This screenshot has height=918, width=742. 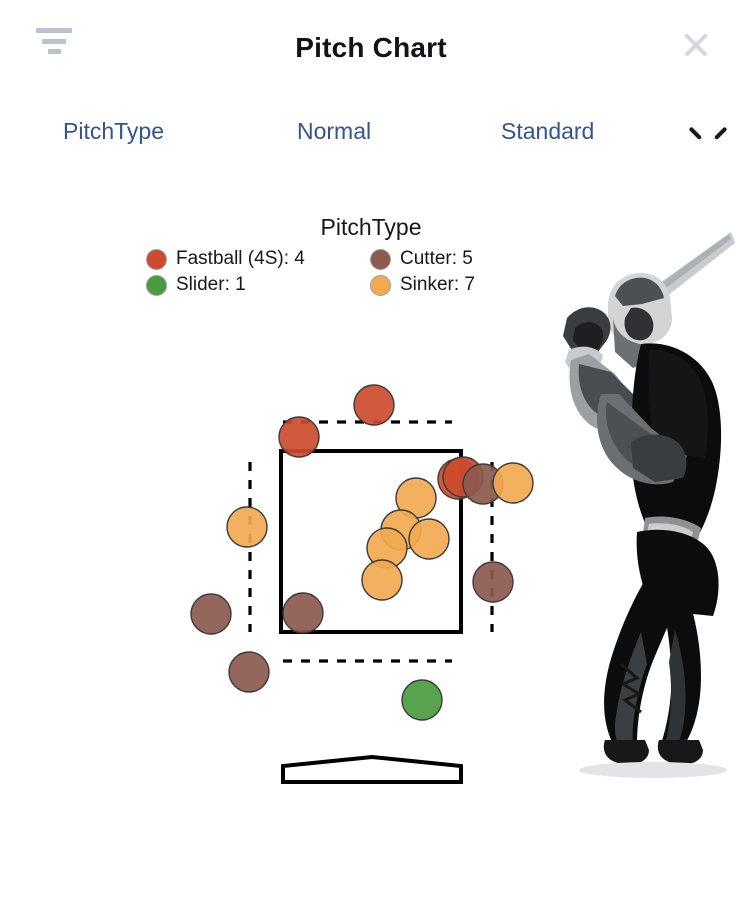 I want to click on strike-zone-box, so click(x=371, y=541).